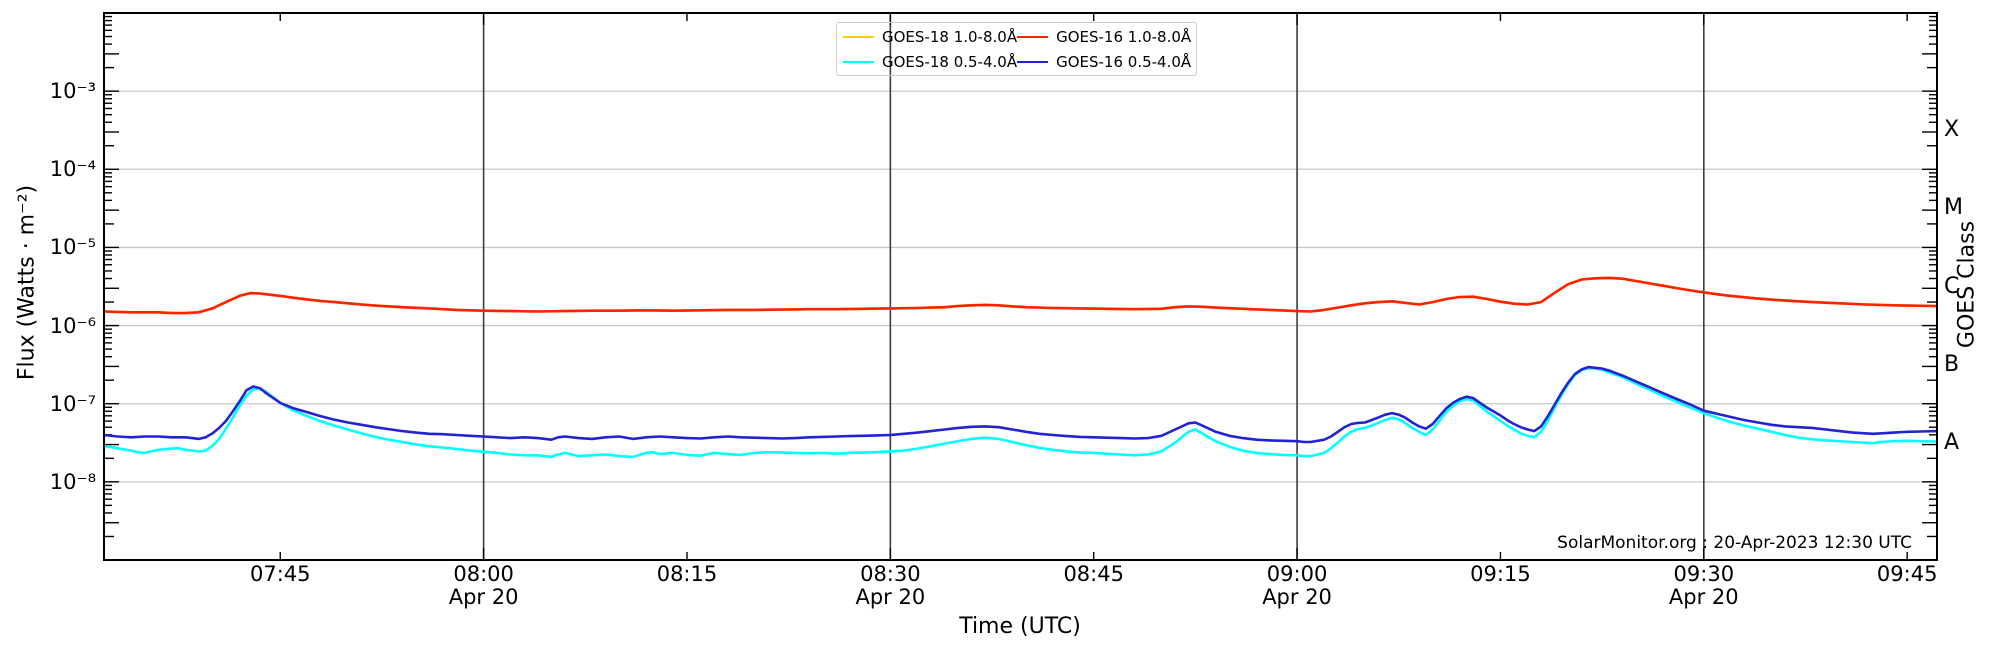 The image size is (2000, 650). What do you see at coordinates (1953, 208) in the screenshot?
I see `goes-class-letter: M` at bounding box center [1953, 208].